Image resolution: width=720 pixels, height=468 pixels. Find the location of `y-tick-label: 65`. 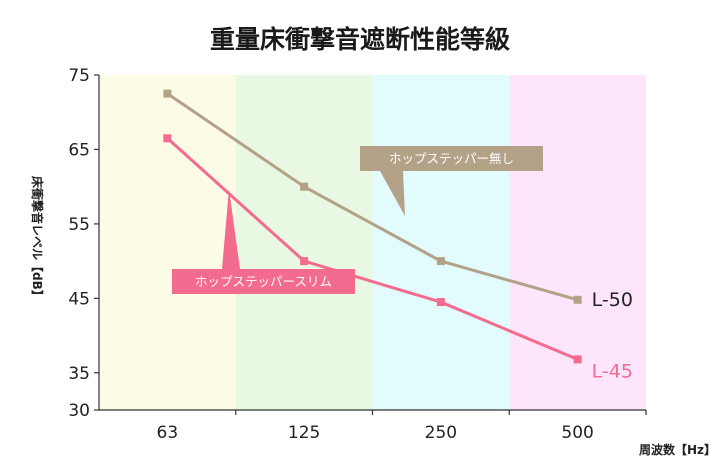

y-tick-label: 65 is located at coordinates (79, 150).